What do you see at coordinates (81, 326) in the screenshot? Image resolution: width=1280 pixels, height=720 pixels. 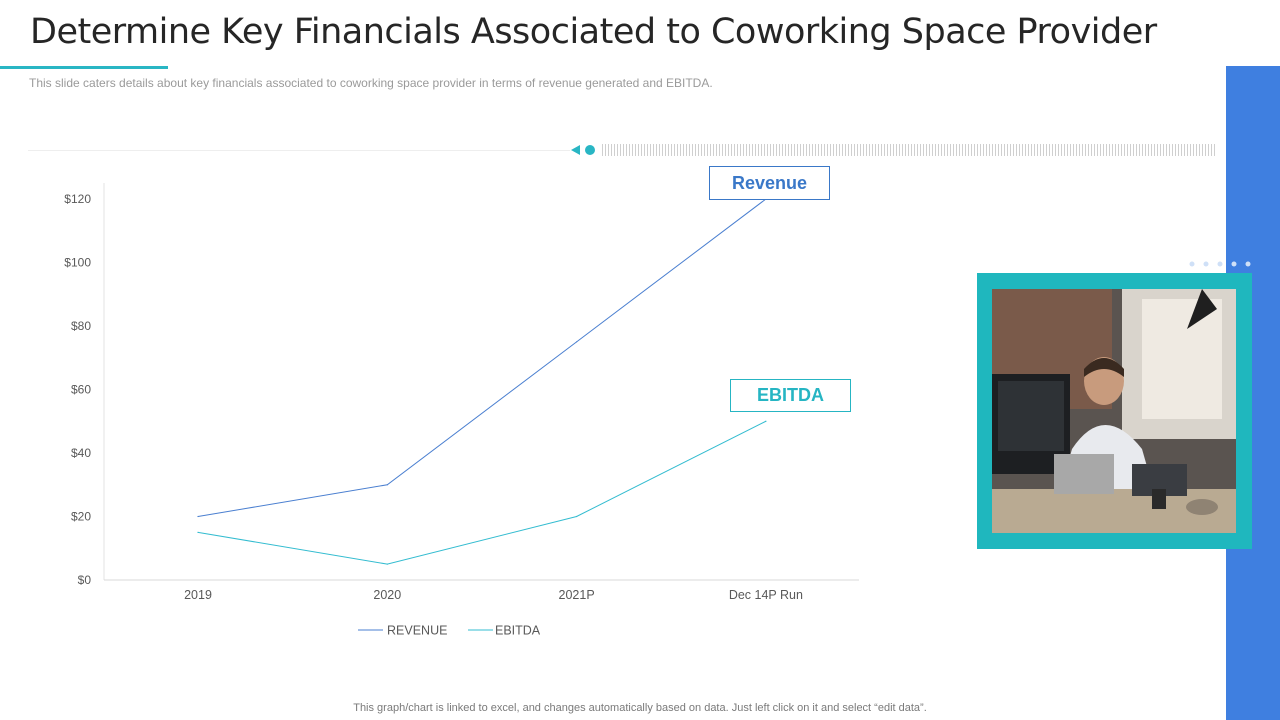 I see `y-tick-label: $80` at bounding box center [81, 326].